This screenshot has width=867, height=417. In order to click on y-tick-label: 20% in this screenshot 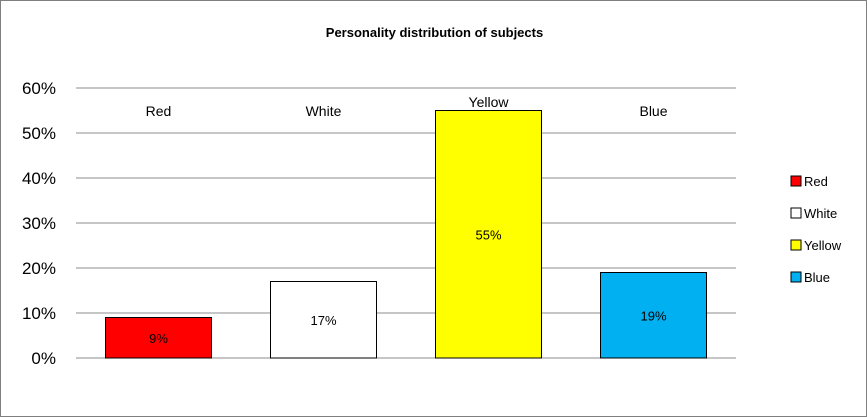, I will do `click(39, 268)`.